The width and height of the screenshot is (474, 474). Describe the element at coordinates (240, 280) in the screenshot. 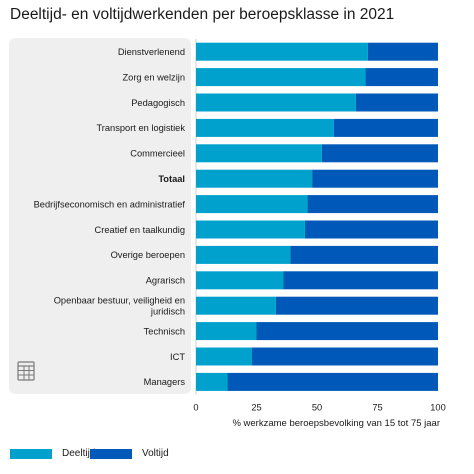

I see `bar-deeltijd-agrarisch` at that location.